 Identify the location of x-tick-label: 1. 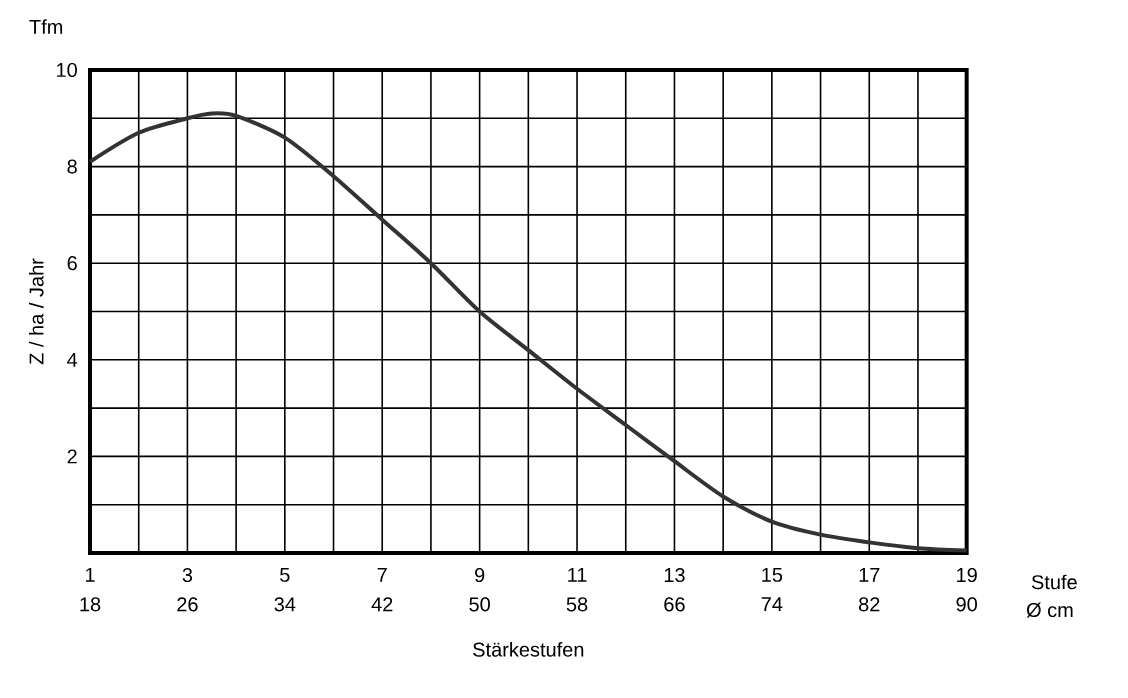
(90, 574).